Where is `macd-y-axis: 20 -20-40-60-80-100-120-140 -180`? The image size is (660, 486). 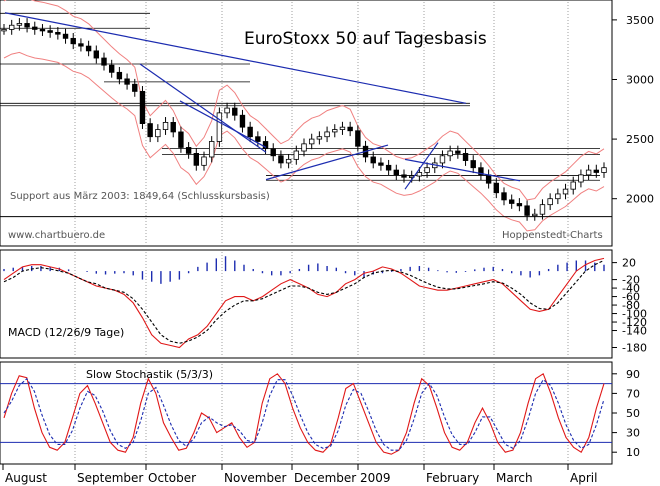
macd-y-axis: 20 -20-40-60-80-100-120-140 -180 is located at coordinates (629, 306).